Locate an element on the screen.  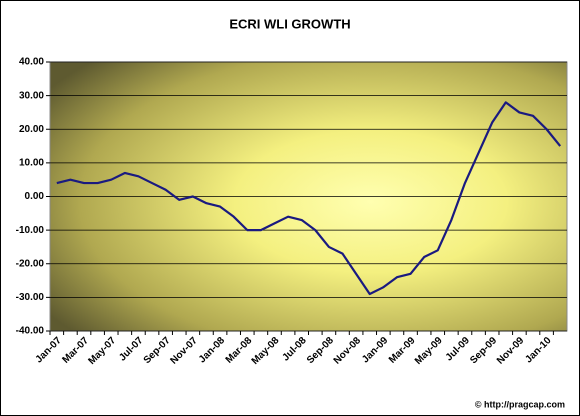
y-tick-label: -30.00 is located at coordinates (30, 297).